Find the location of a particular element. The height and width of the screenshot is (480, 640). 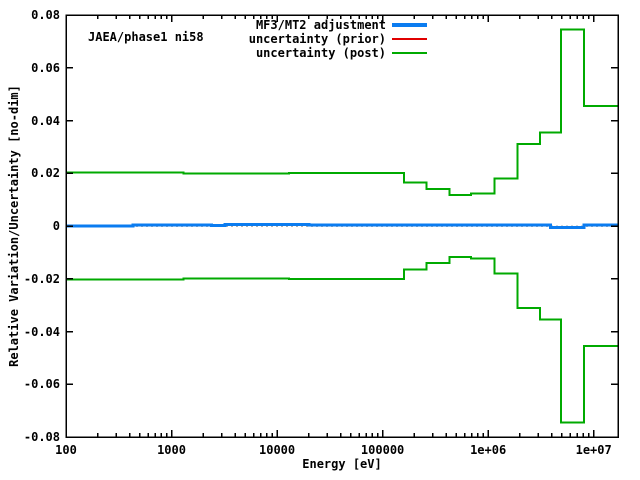

x-tick-label: 100 is located at coordinates (66, 450).